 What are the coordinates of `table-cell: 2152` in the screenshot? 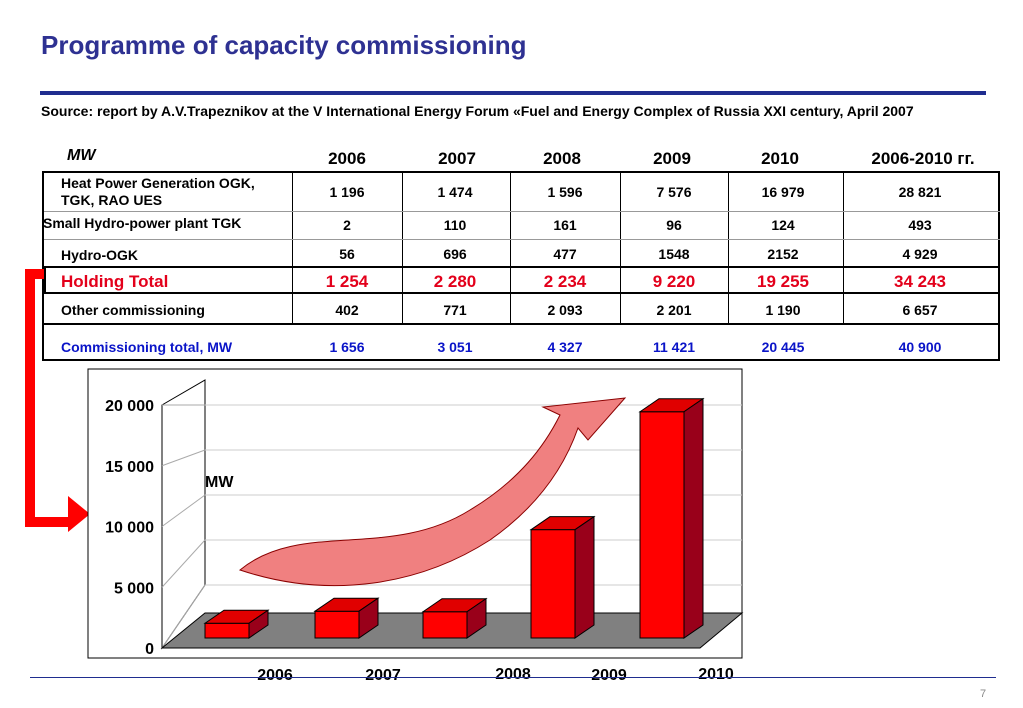 It's located at (783, 254).